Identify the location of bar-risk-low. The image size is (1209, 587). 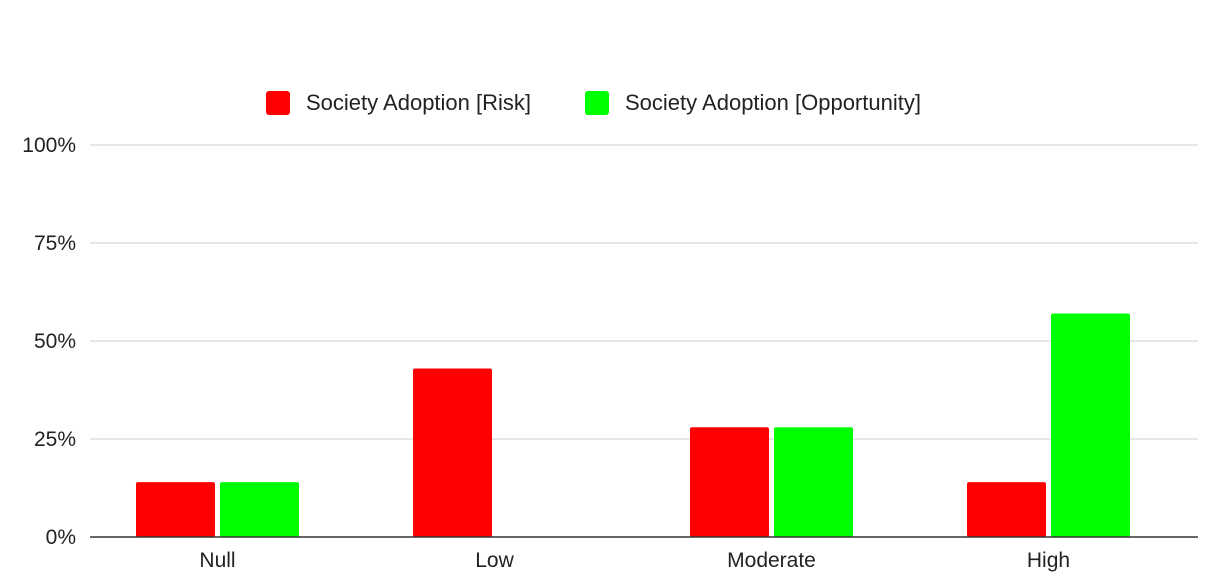
(452, 452).